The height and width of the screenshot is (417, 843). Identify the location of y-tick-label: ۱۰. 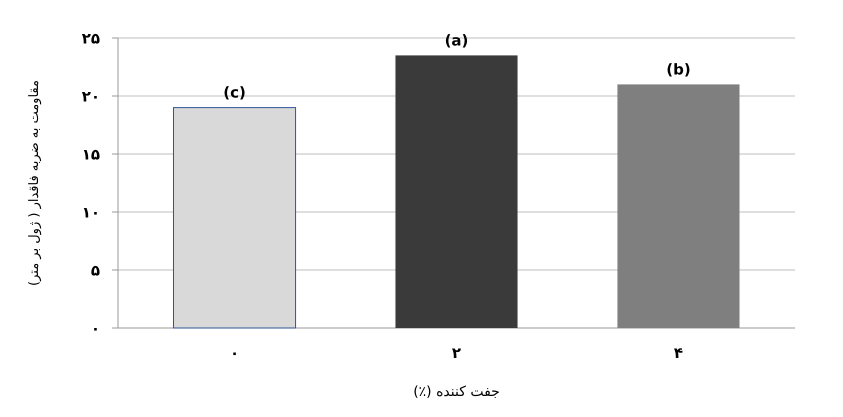
(91, 212).